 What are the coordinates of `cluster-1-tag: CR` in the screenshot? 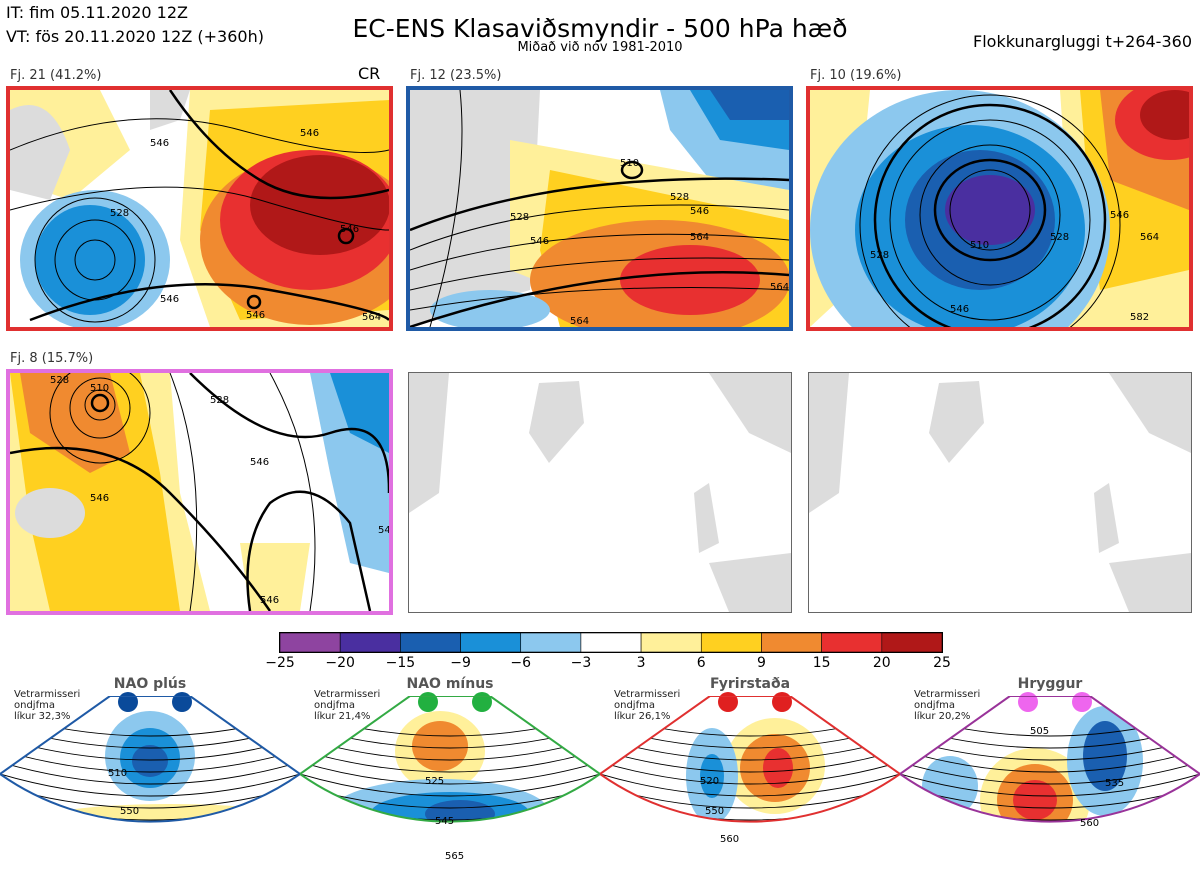 It's located at (369, 73).